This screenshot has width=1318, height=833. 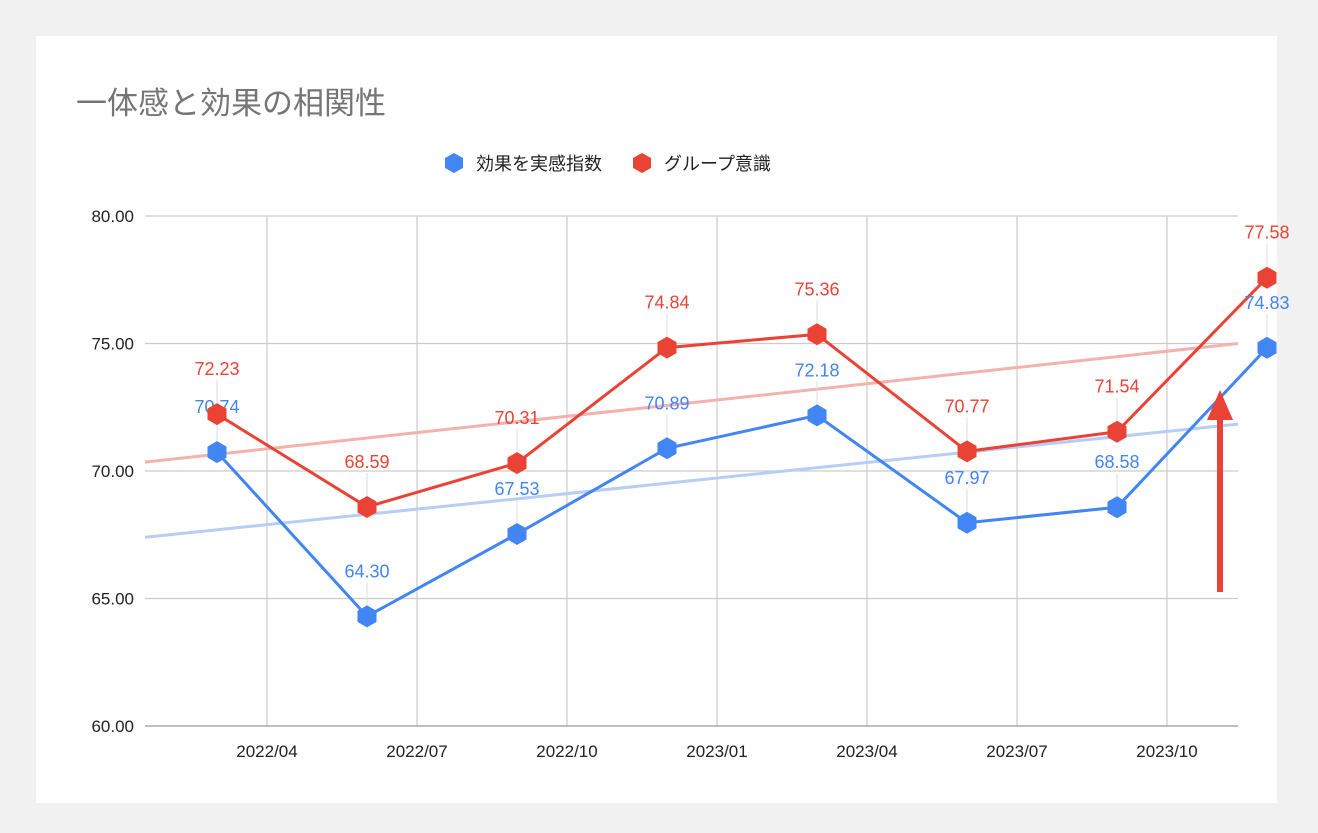 What do you see at coordinates (112, 344) in the screenshot?
I see `y-tick-label: 75.00` at bounding box center [112, 344].